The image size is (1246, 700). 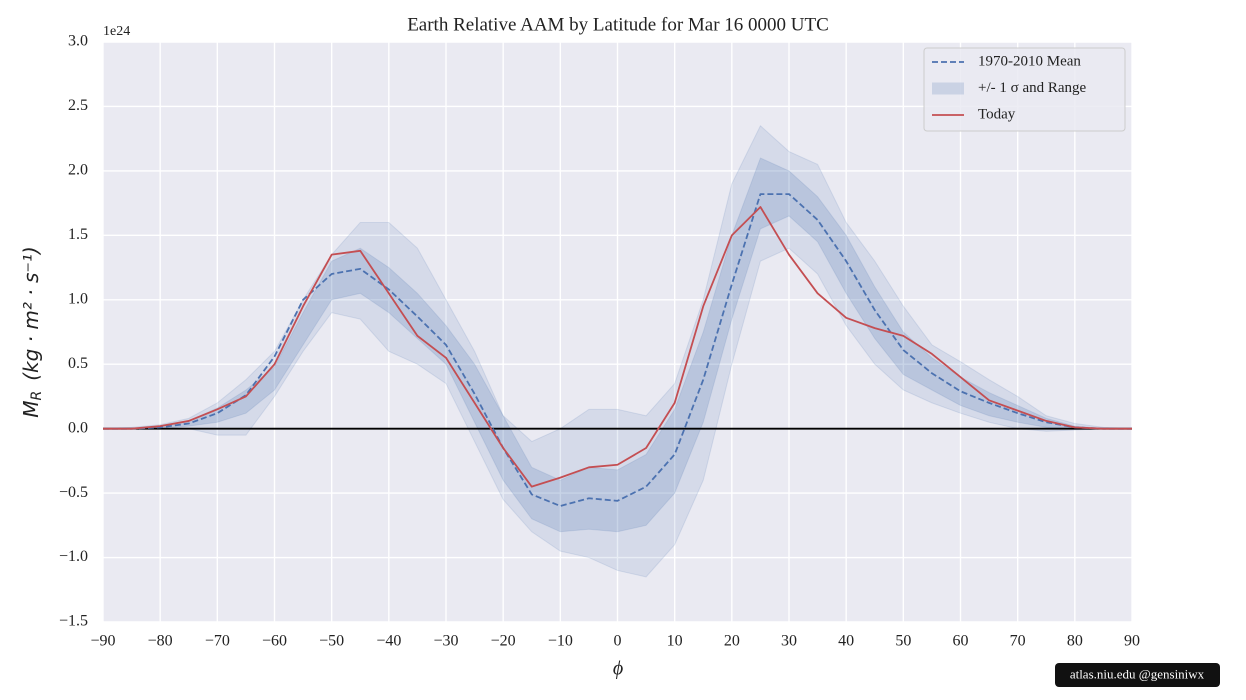 What do you see at coordinates (78, 41) in the screenshot?
I see `y-tick-label: 3.0` at bounding box center [78, 41].